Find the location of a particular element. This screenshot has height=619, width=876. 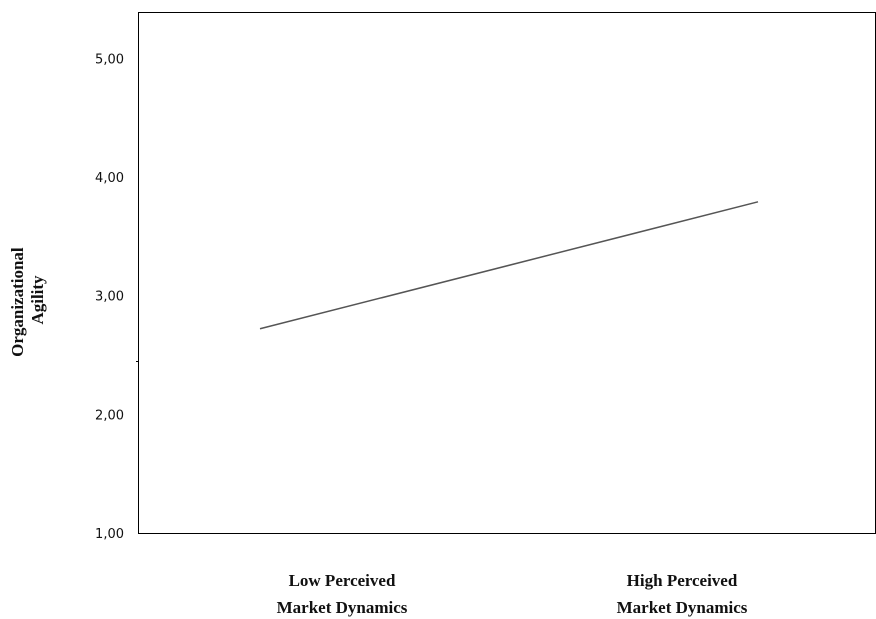

y-tick-label: 2,00 is located at coordinates (109, 415).